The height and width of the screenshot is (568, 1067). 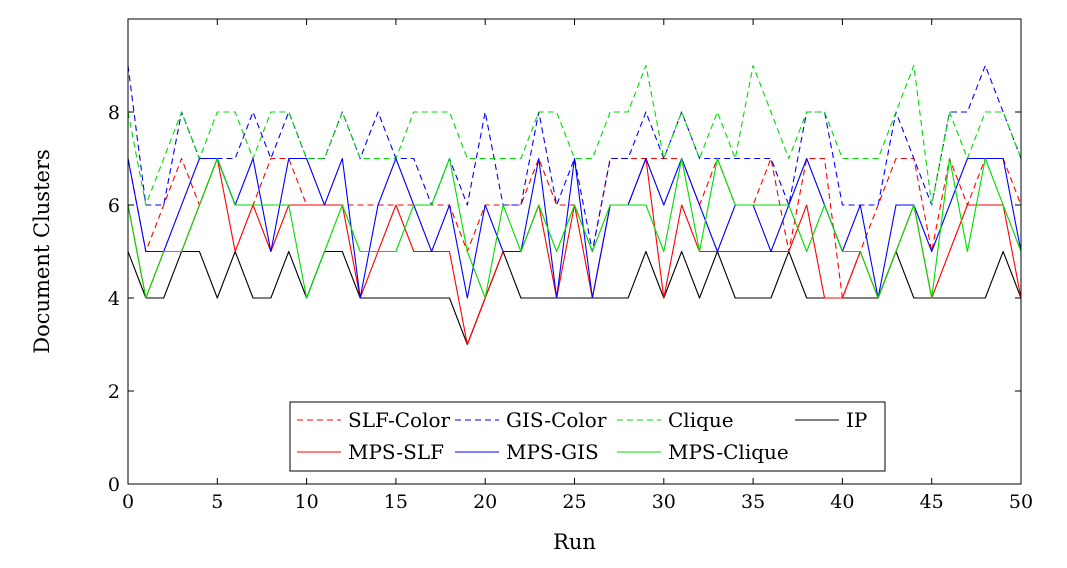 What do you see at coordinates (1021, 502) in the screenshot?
I see `x-tick-label: 50` at bounding box center [1021, 502].